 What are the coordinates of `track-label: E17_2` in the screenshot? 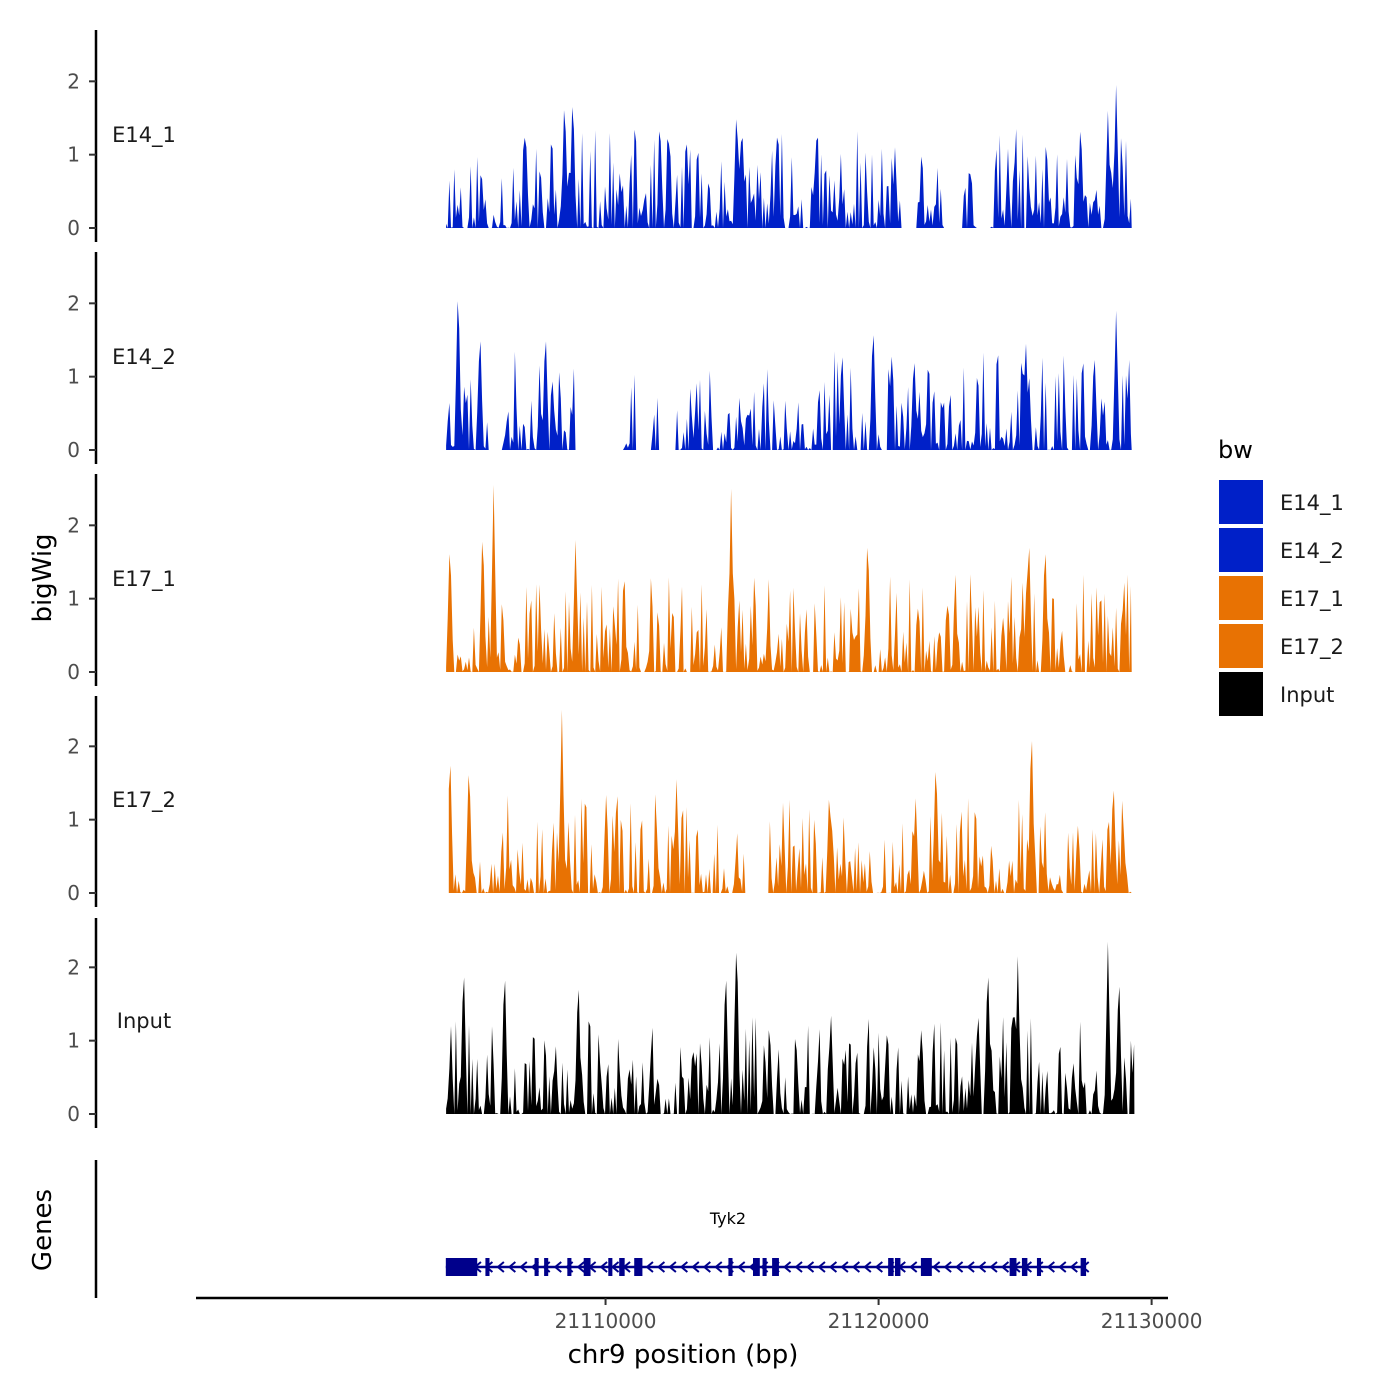 It's located at (144, 800).